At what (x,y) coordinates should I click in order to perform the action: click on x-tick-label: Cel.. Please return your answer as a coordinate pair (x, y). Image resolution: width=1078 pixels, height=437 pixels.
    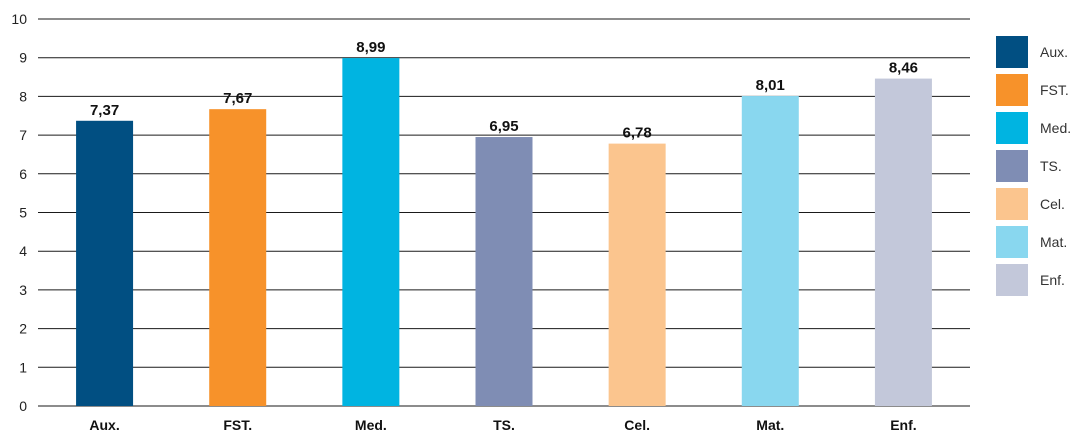
    Looking at the image, I should click on (637, 425).